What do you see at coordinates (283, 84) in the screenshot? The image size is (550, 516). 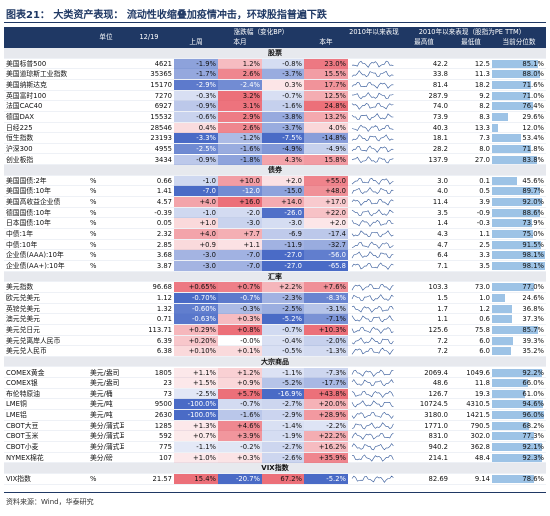 I see `value-cell: 0.3%` at bounding box center [283, 84].